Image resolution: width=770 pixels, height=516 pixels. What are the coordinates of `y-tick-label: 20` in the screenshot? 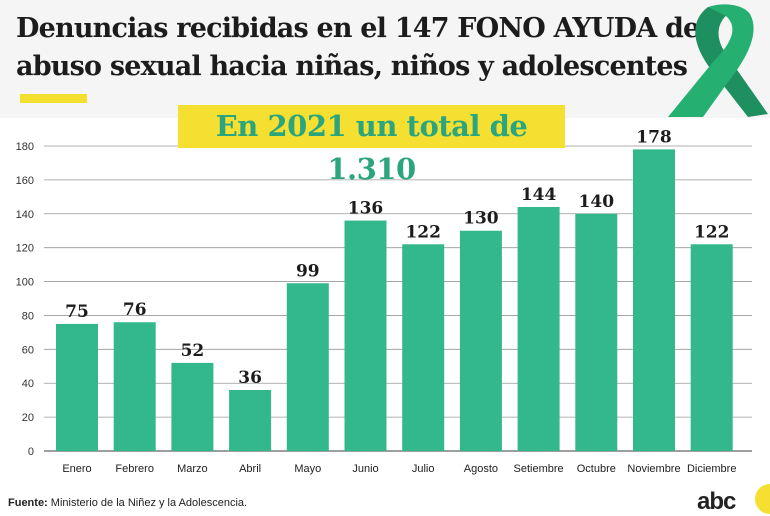 It's located at (28, 418).